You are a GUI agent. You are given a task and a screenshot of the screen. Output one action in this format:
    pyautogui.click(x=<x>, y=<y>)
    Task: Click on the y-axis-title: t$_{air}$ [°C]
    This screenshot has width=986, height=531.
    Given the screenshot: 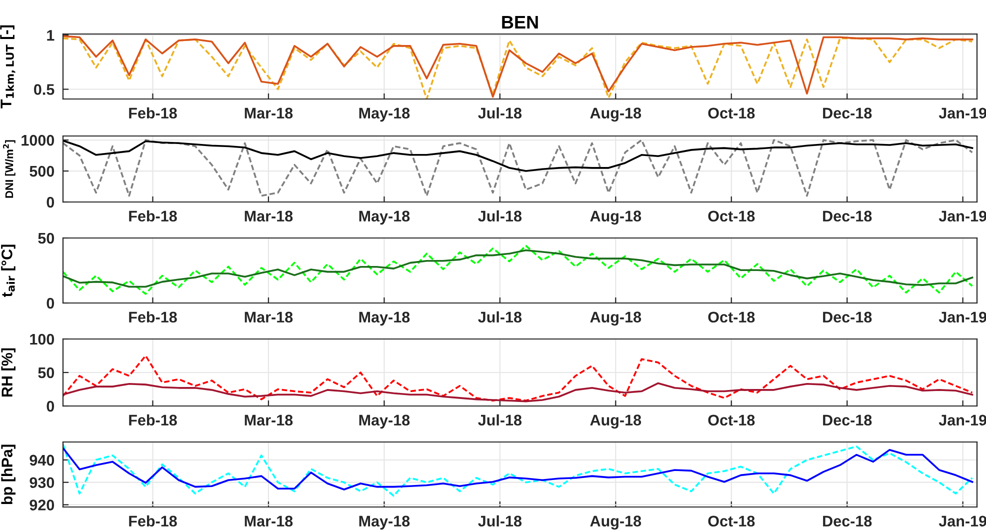 What is the action you would take?
    pyautogui.click(x=8, y=271)
    